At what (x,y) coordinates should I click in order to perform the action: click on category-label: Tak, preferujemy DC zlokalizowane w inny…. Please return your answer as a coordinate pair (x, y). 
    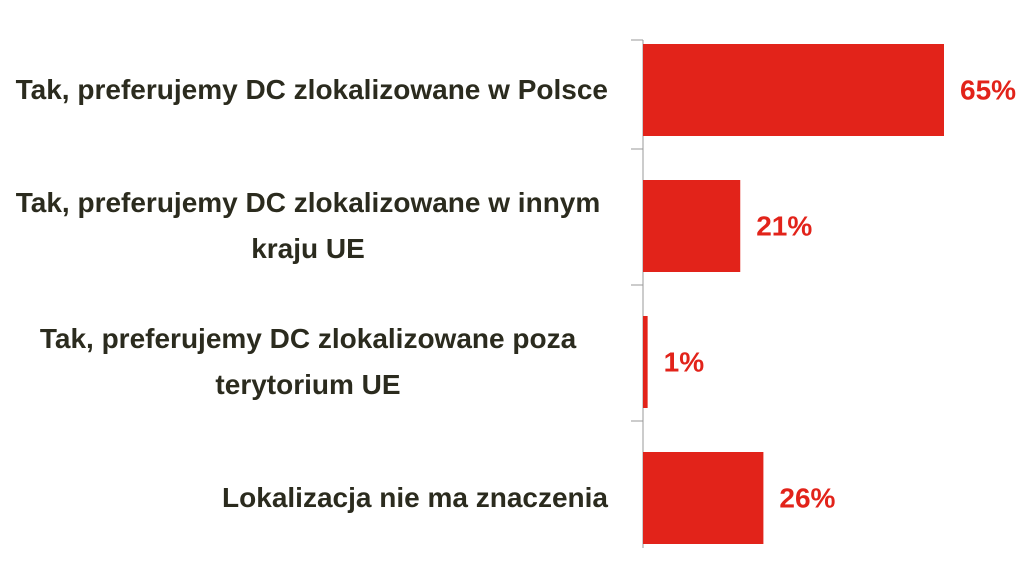
    Looking at the image, I should click on (308, 225).